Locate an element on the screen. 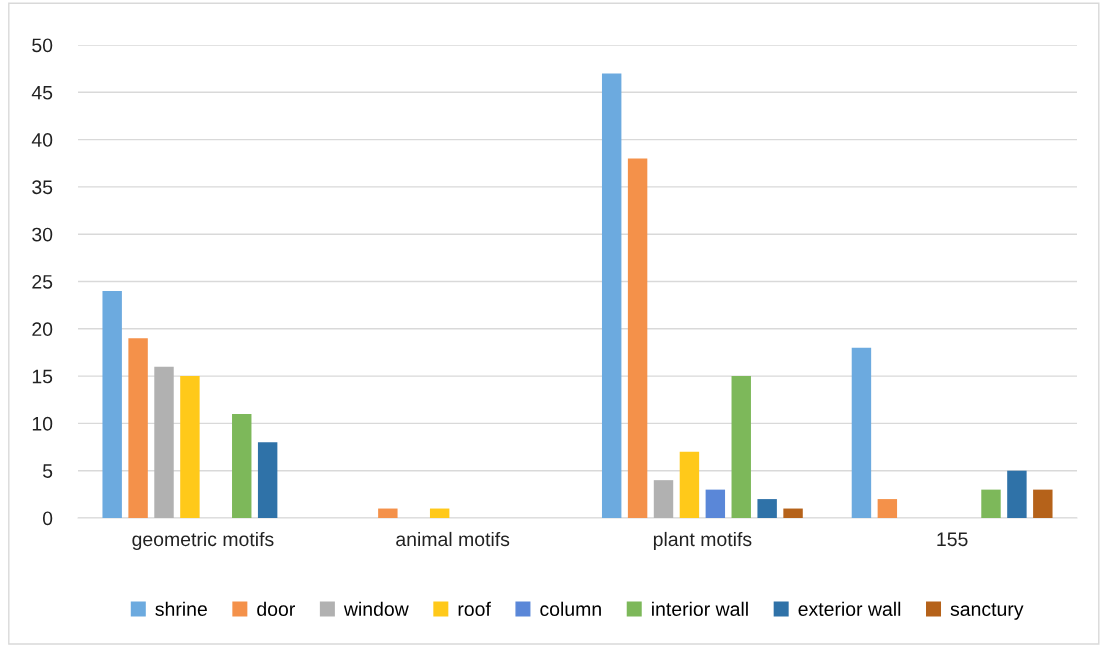  y-tick-label: 40 is located at coordinates (42, 140).